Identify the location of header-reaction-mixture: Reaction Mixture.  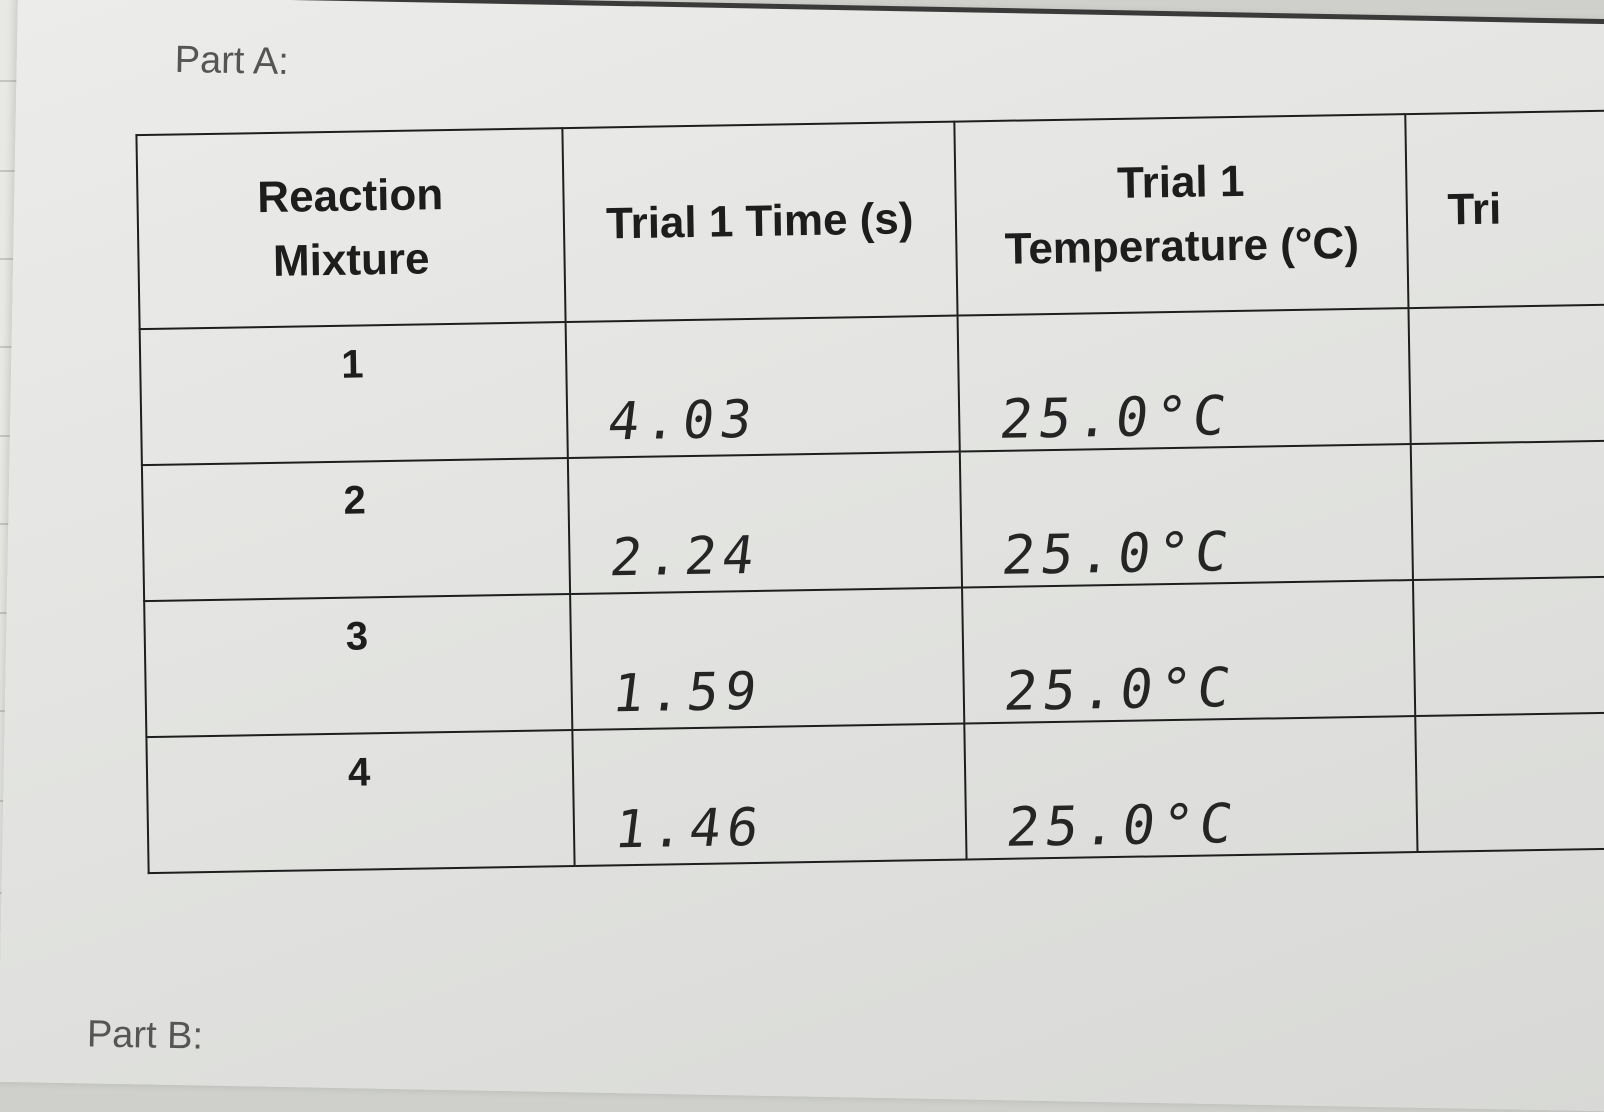
(351, 229).